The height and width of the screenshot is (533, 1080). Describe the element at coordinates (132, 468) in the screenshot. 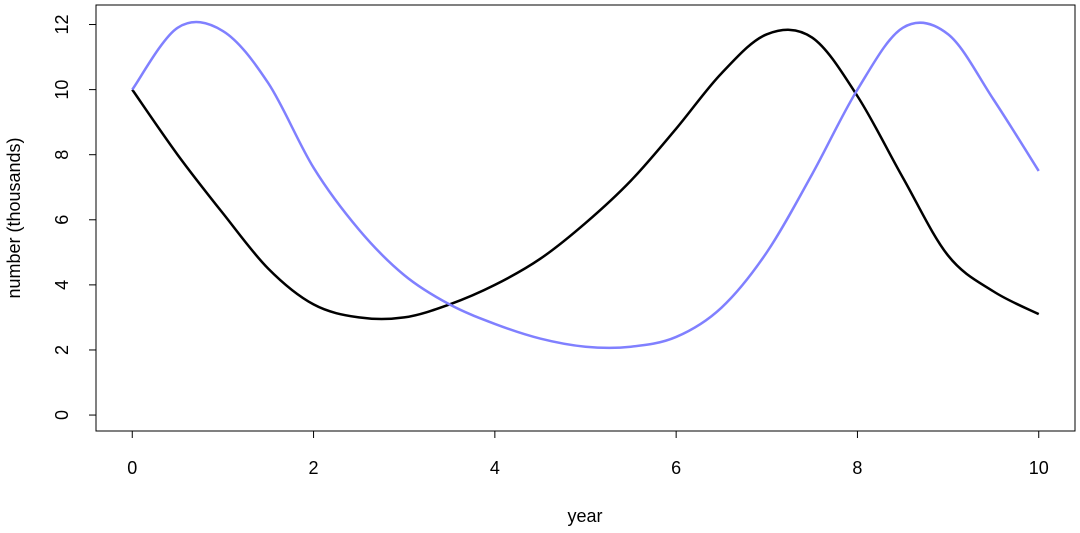

I see `x-tick-label: 0` at that location.